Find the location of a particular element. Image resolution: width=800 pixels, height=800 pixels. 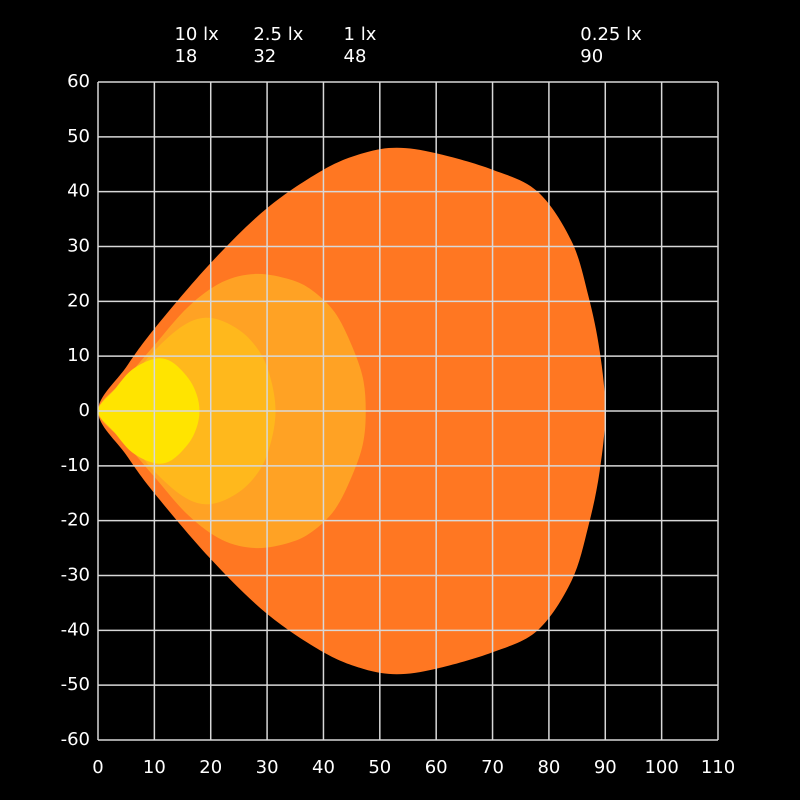

x-tick-label: 60 is located at coordinates (436, 767).